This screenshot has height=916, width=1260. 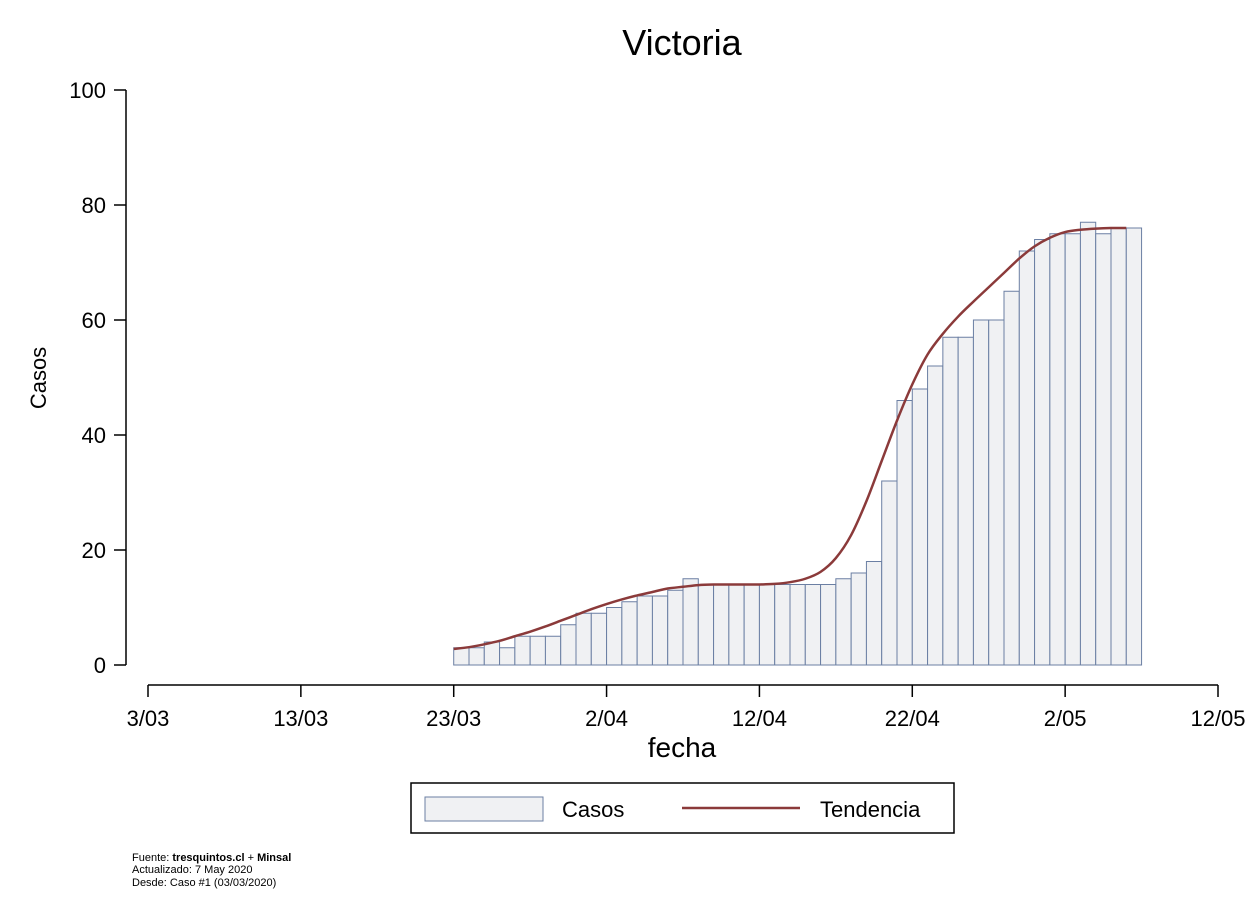 What do you see at coordinates (192, 870) in the screenshot?
I see `footer-updated: Actualizado: 7 May 2020` at bounding box center [192, 870].